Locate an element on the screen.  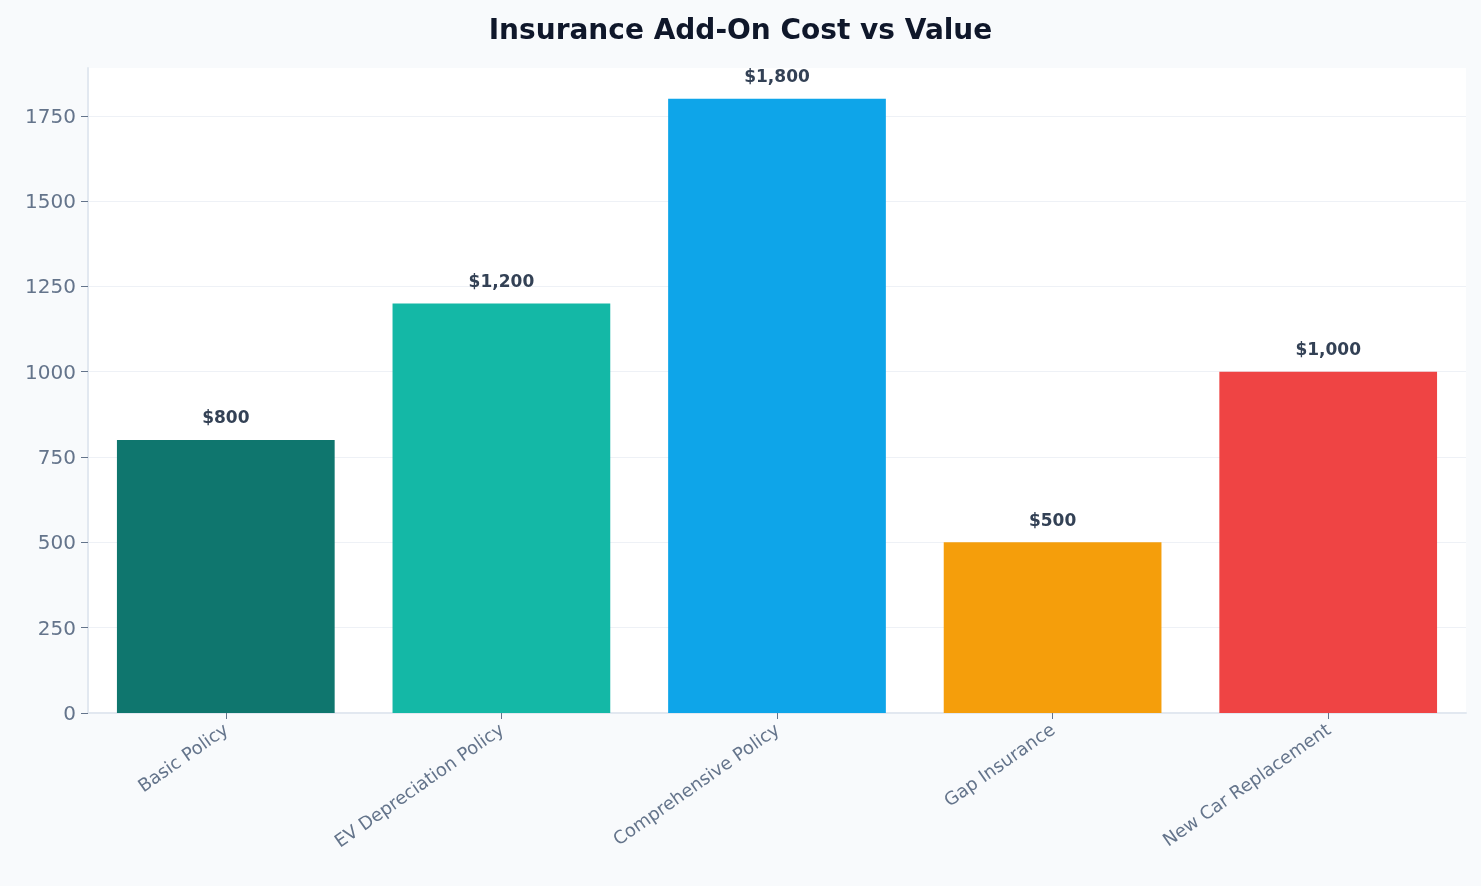
data-label: $500 is located at coordinates (1052, 519).